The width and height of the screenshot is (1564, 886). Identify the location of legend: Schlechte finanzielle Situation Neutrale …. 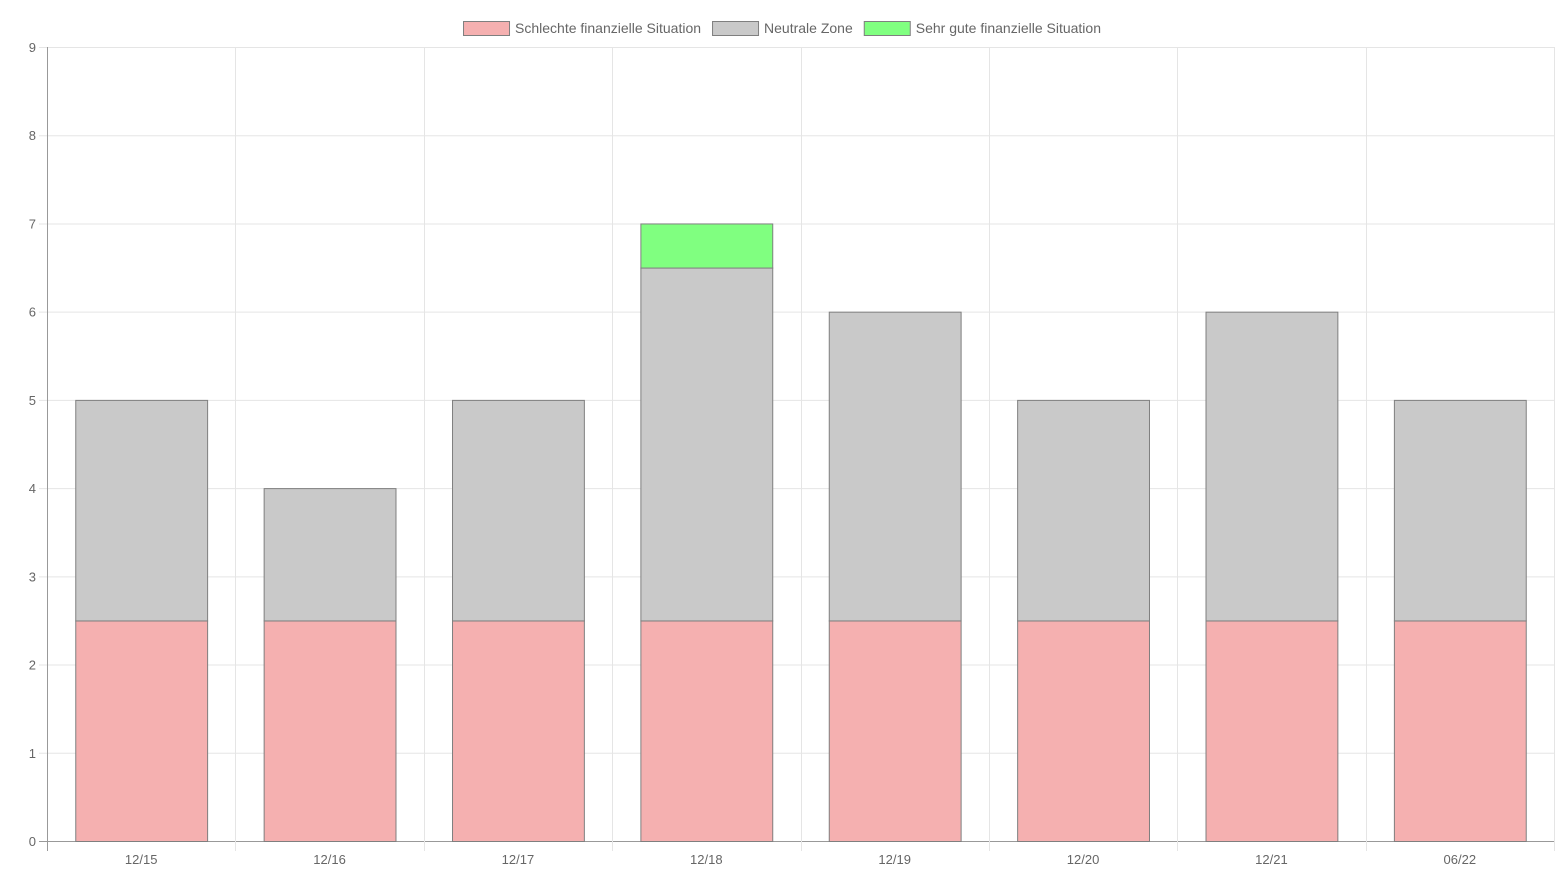
(782, 28).